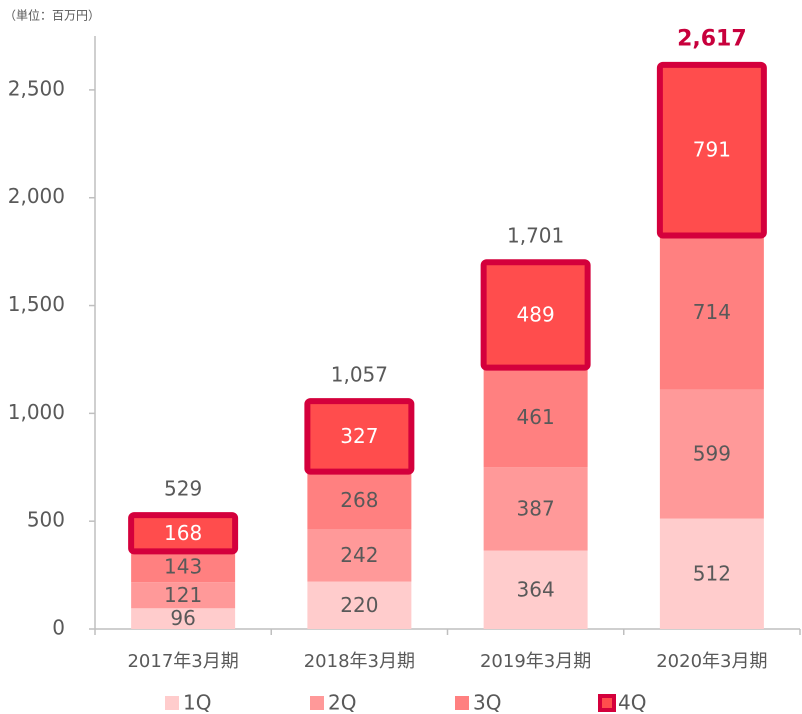 The height and width of the screenshot is (714, 802). I want to click on total-label: 529, so click(183, 488).